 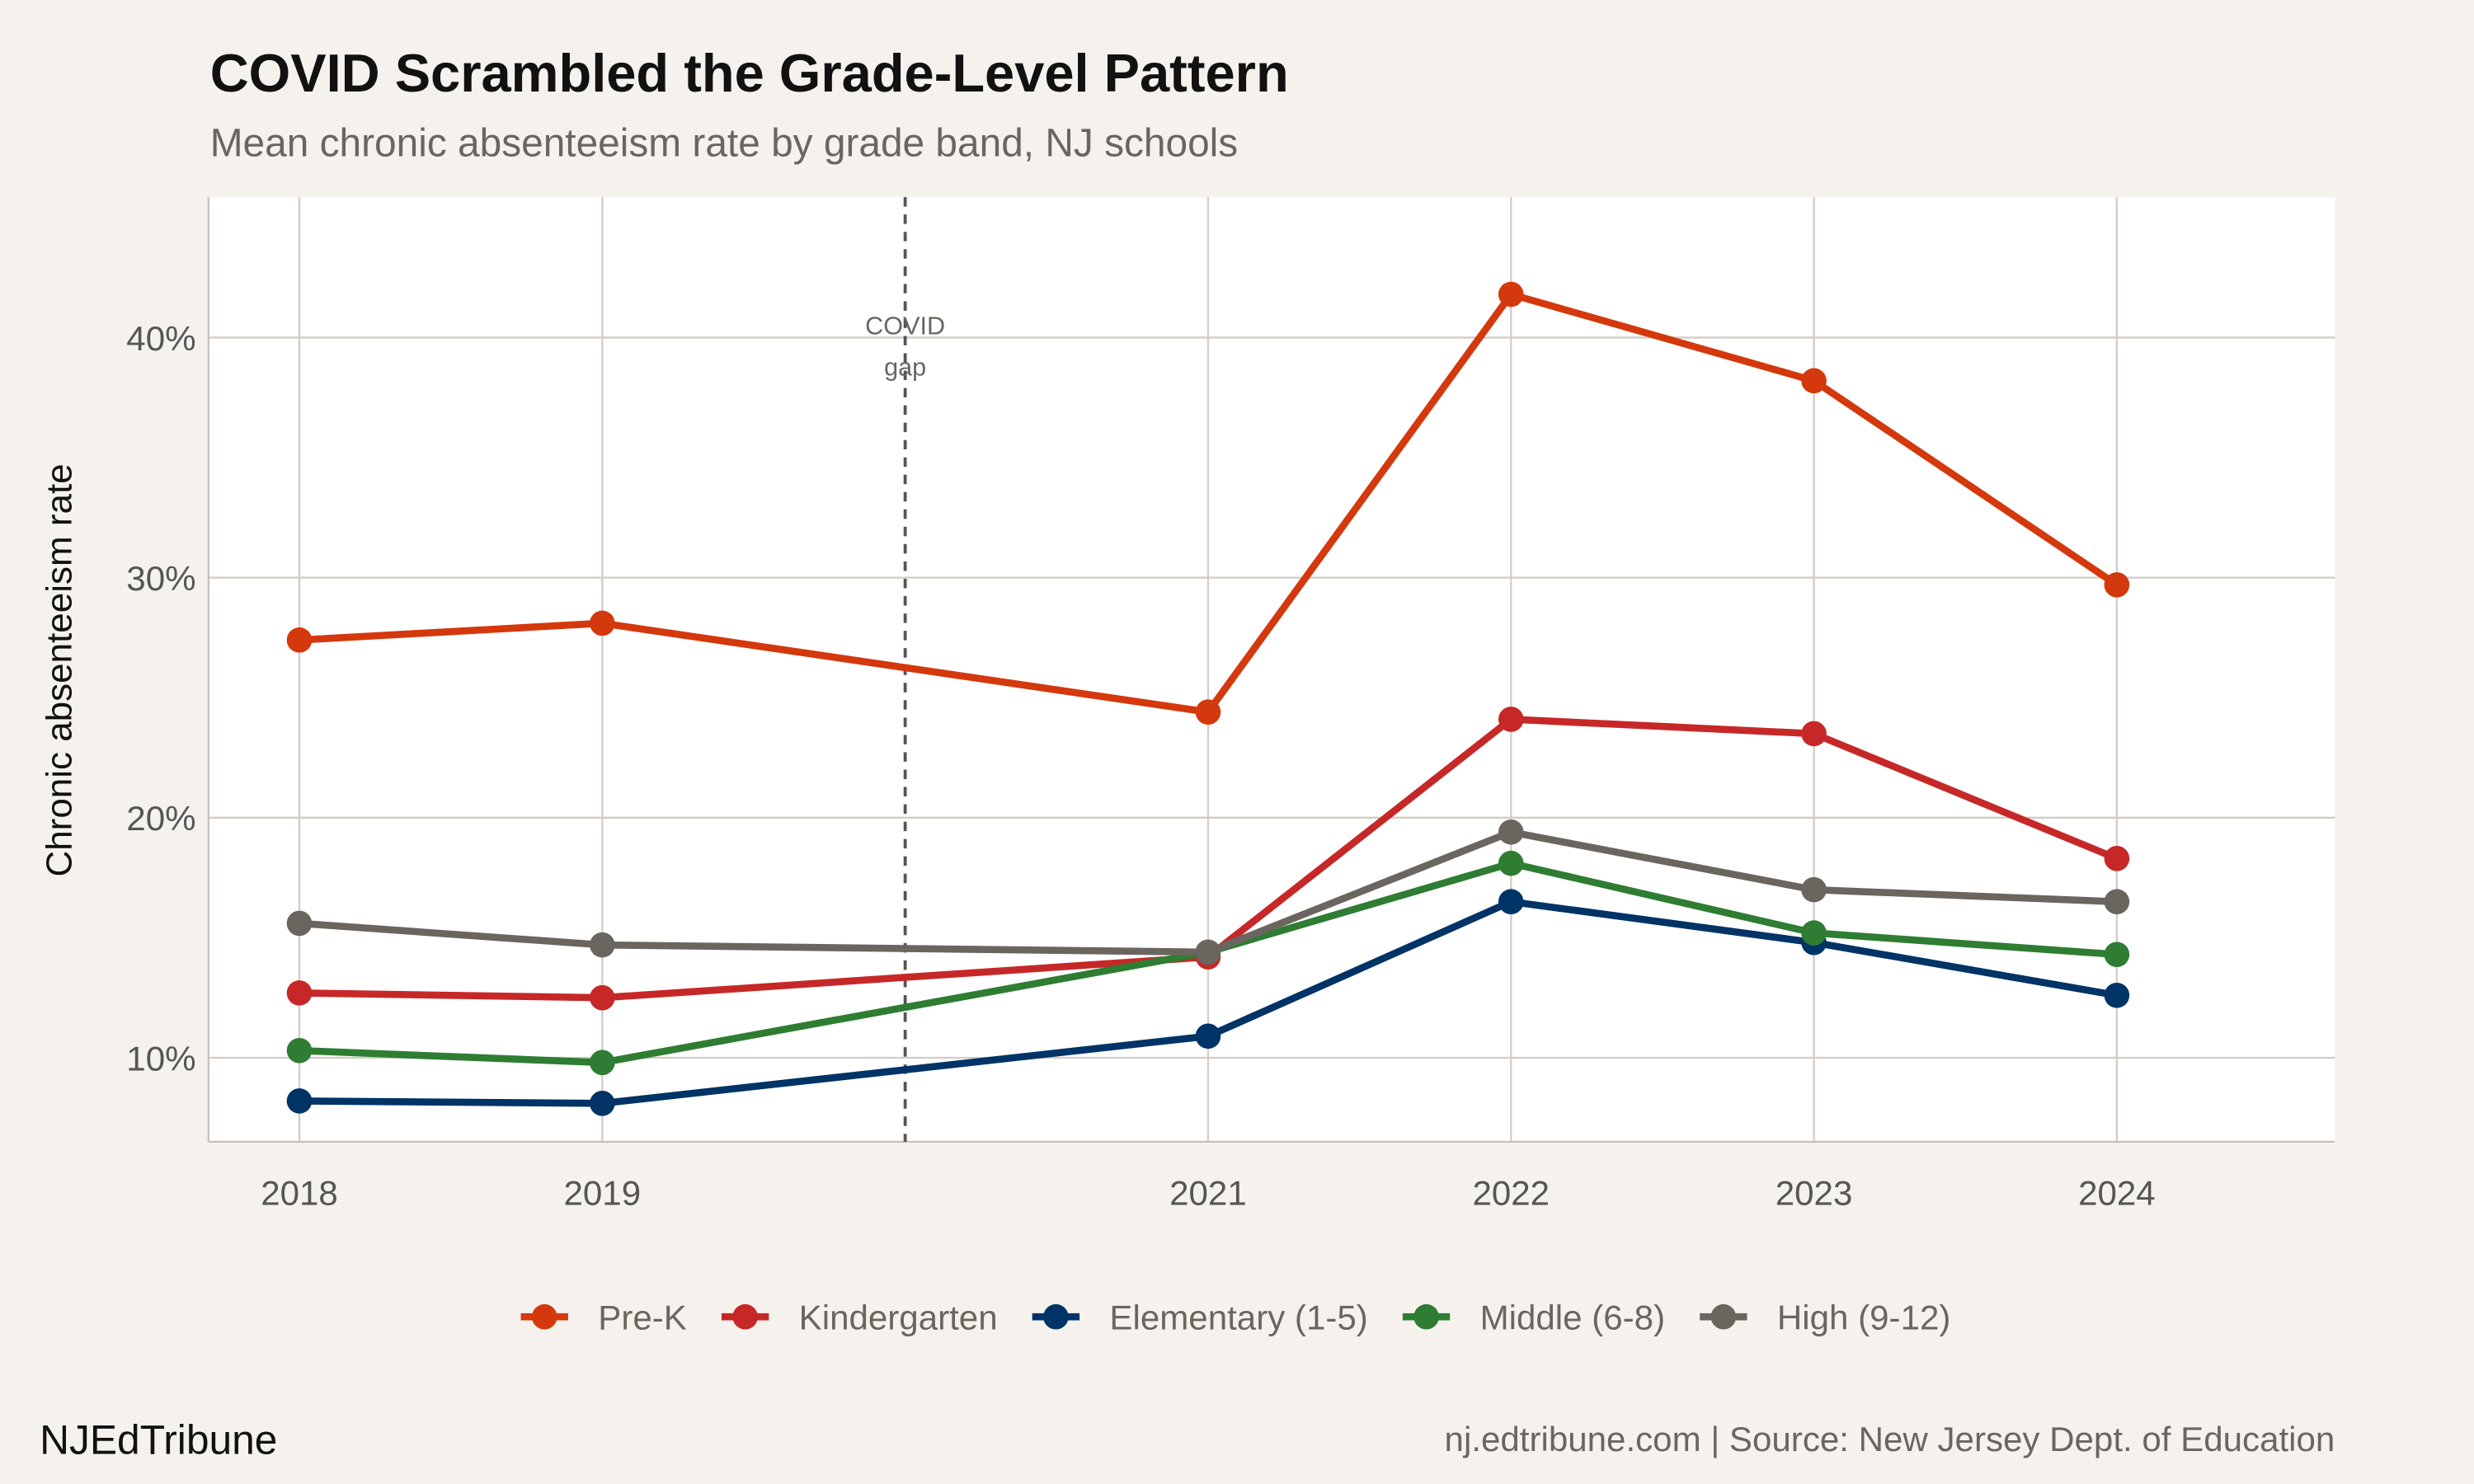 I want to click on legend-item: High (9-12), so click(x=1825, y=1317).